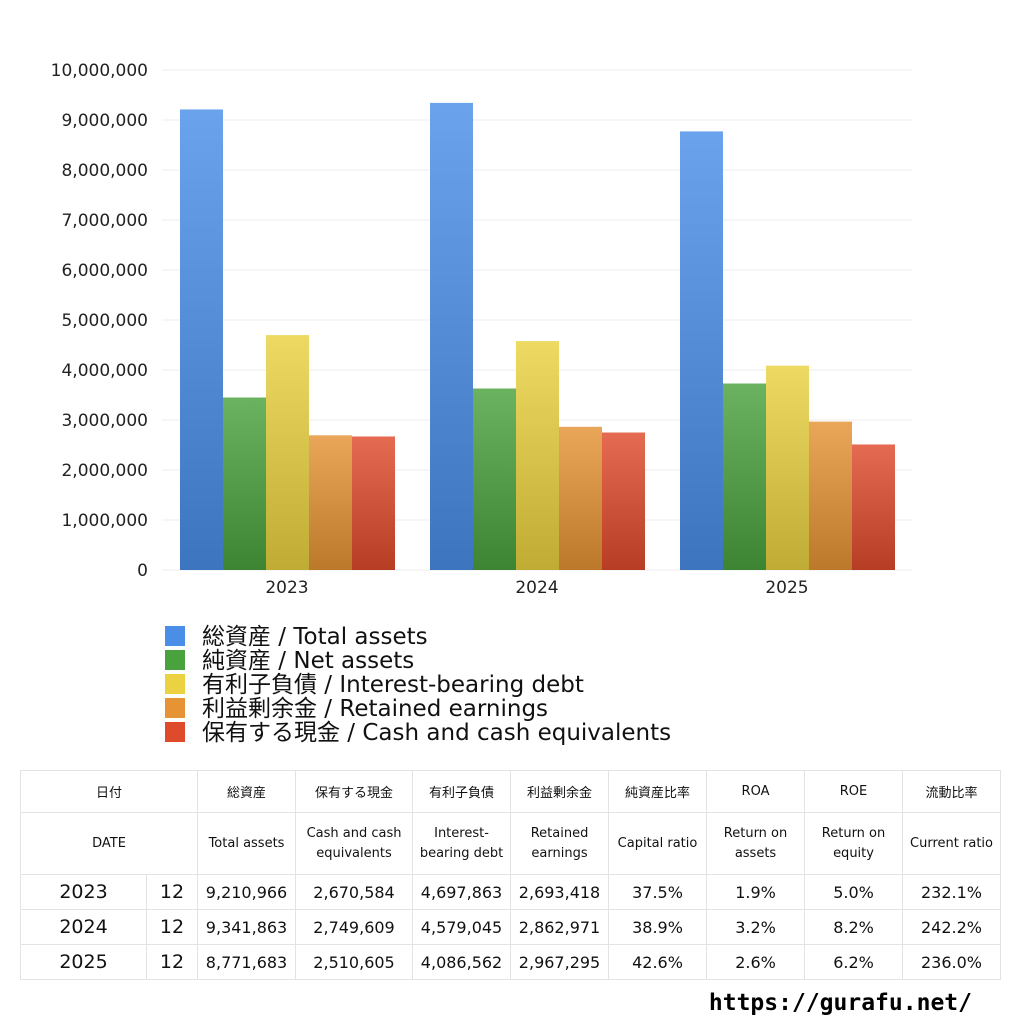 The height and width of the screenshot is (1024, 1024). Describe the element at coordinates (658, 791) in the screenshot. I see `header-capital-ratio-jp: 純資産比率` at that location.